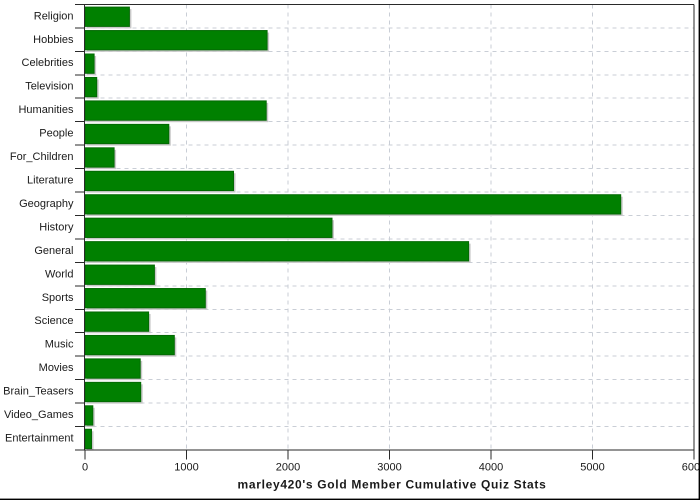 This screenshot has width=700, height=500. I want to click on svg-text: People, so click(56, 134).